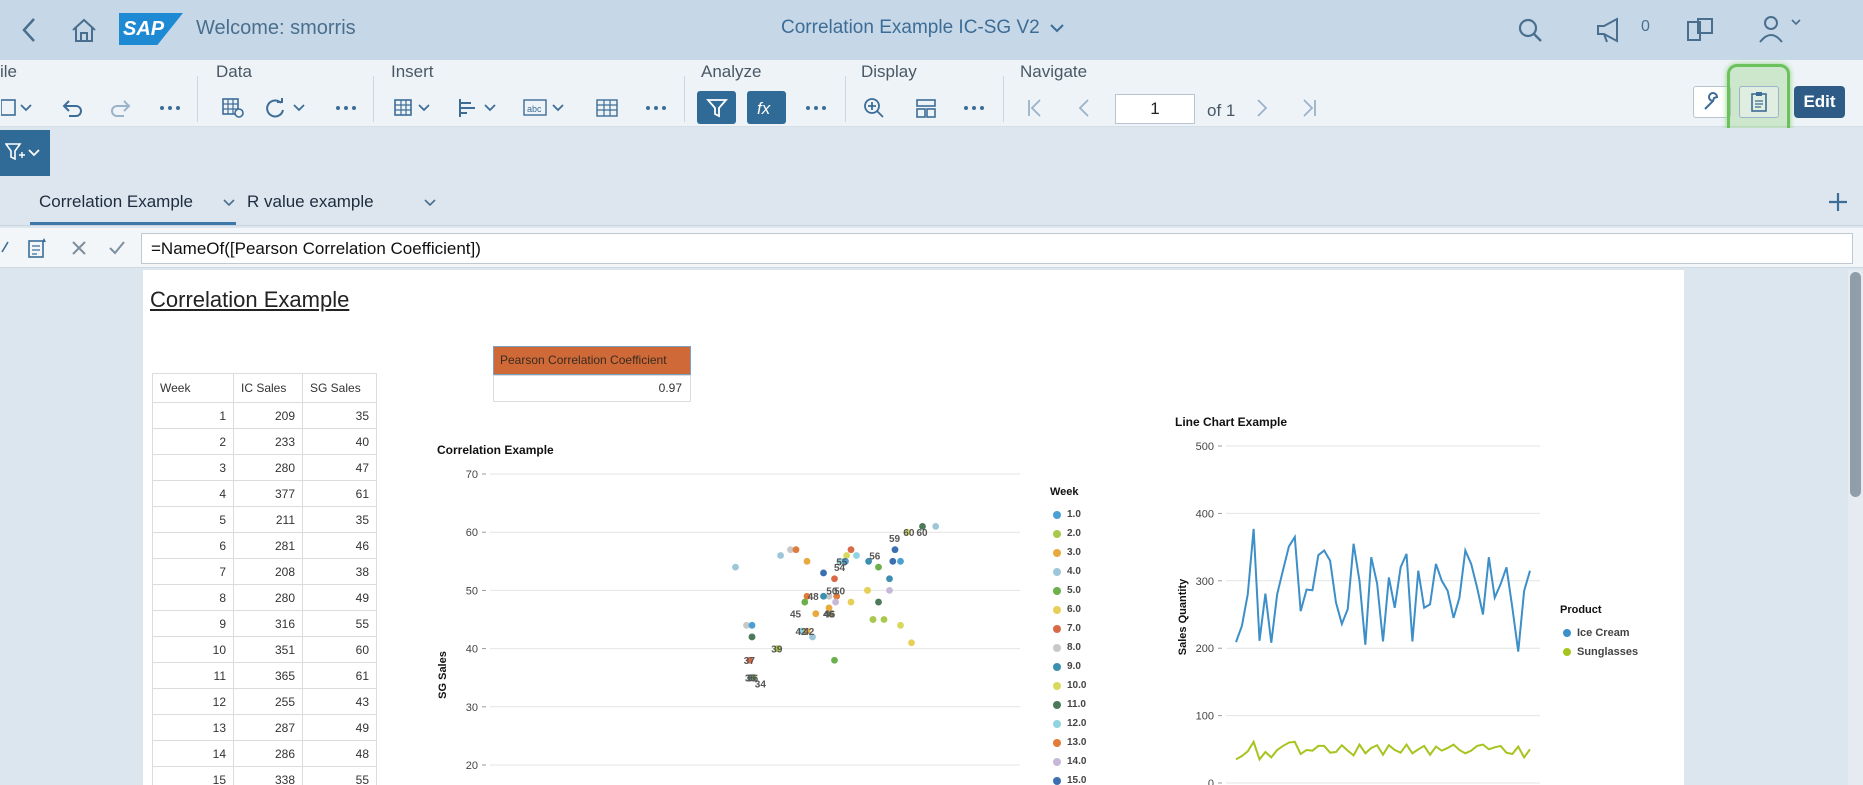  I want to click on add-tab-icon, so click(1838, 204).